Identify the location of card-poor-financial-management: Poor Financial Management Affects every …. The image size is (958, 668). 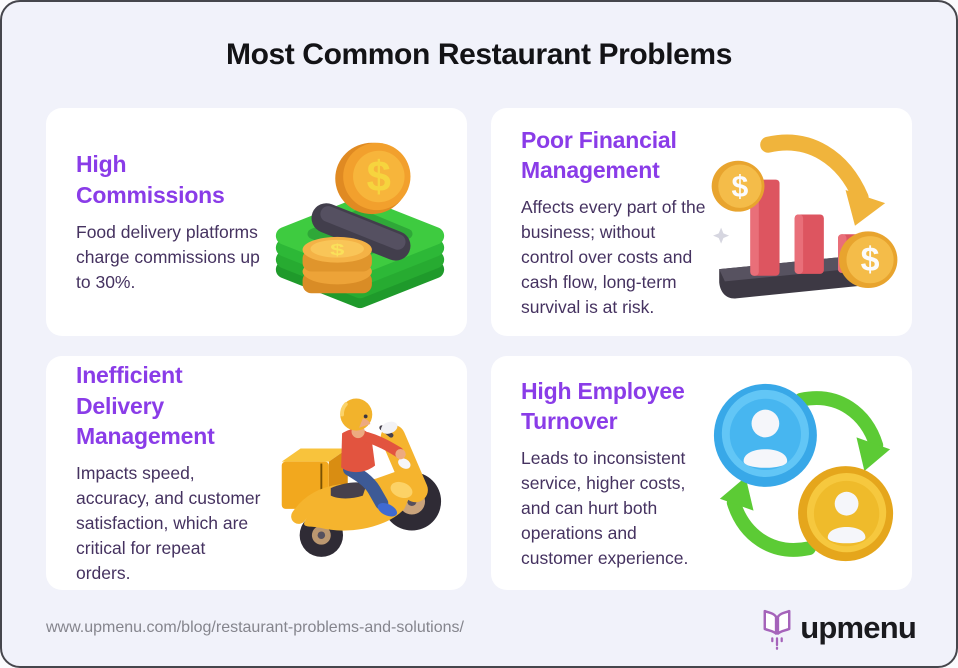
(701, 222).